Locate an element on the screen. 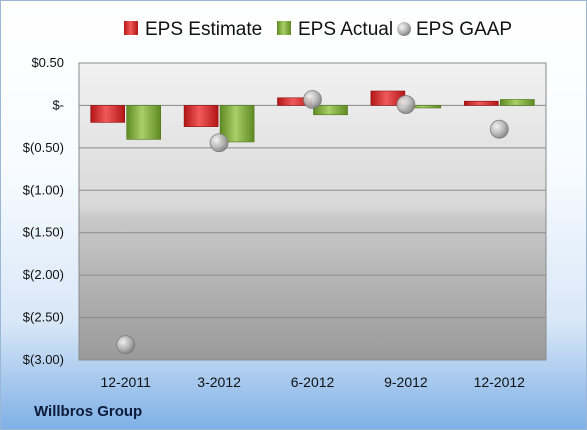 The image size is (587, 430). legend-swatch-actual is located at coordinates (284, 28).